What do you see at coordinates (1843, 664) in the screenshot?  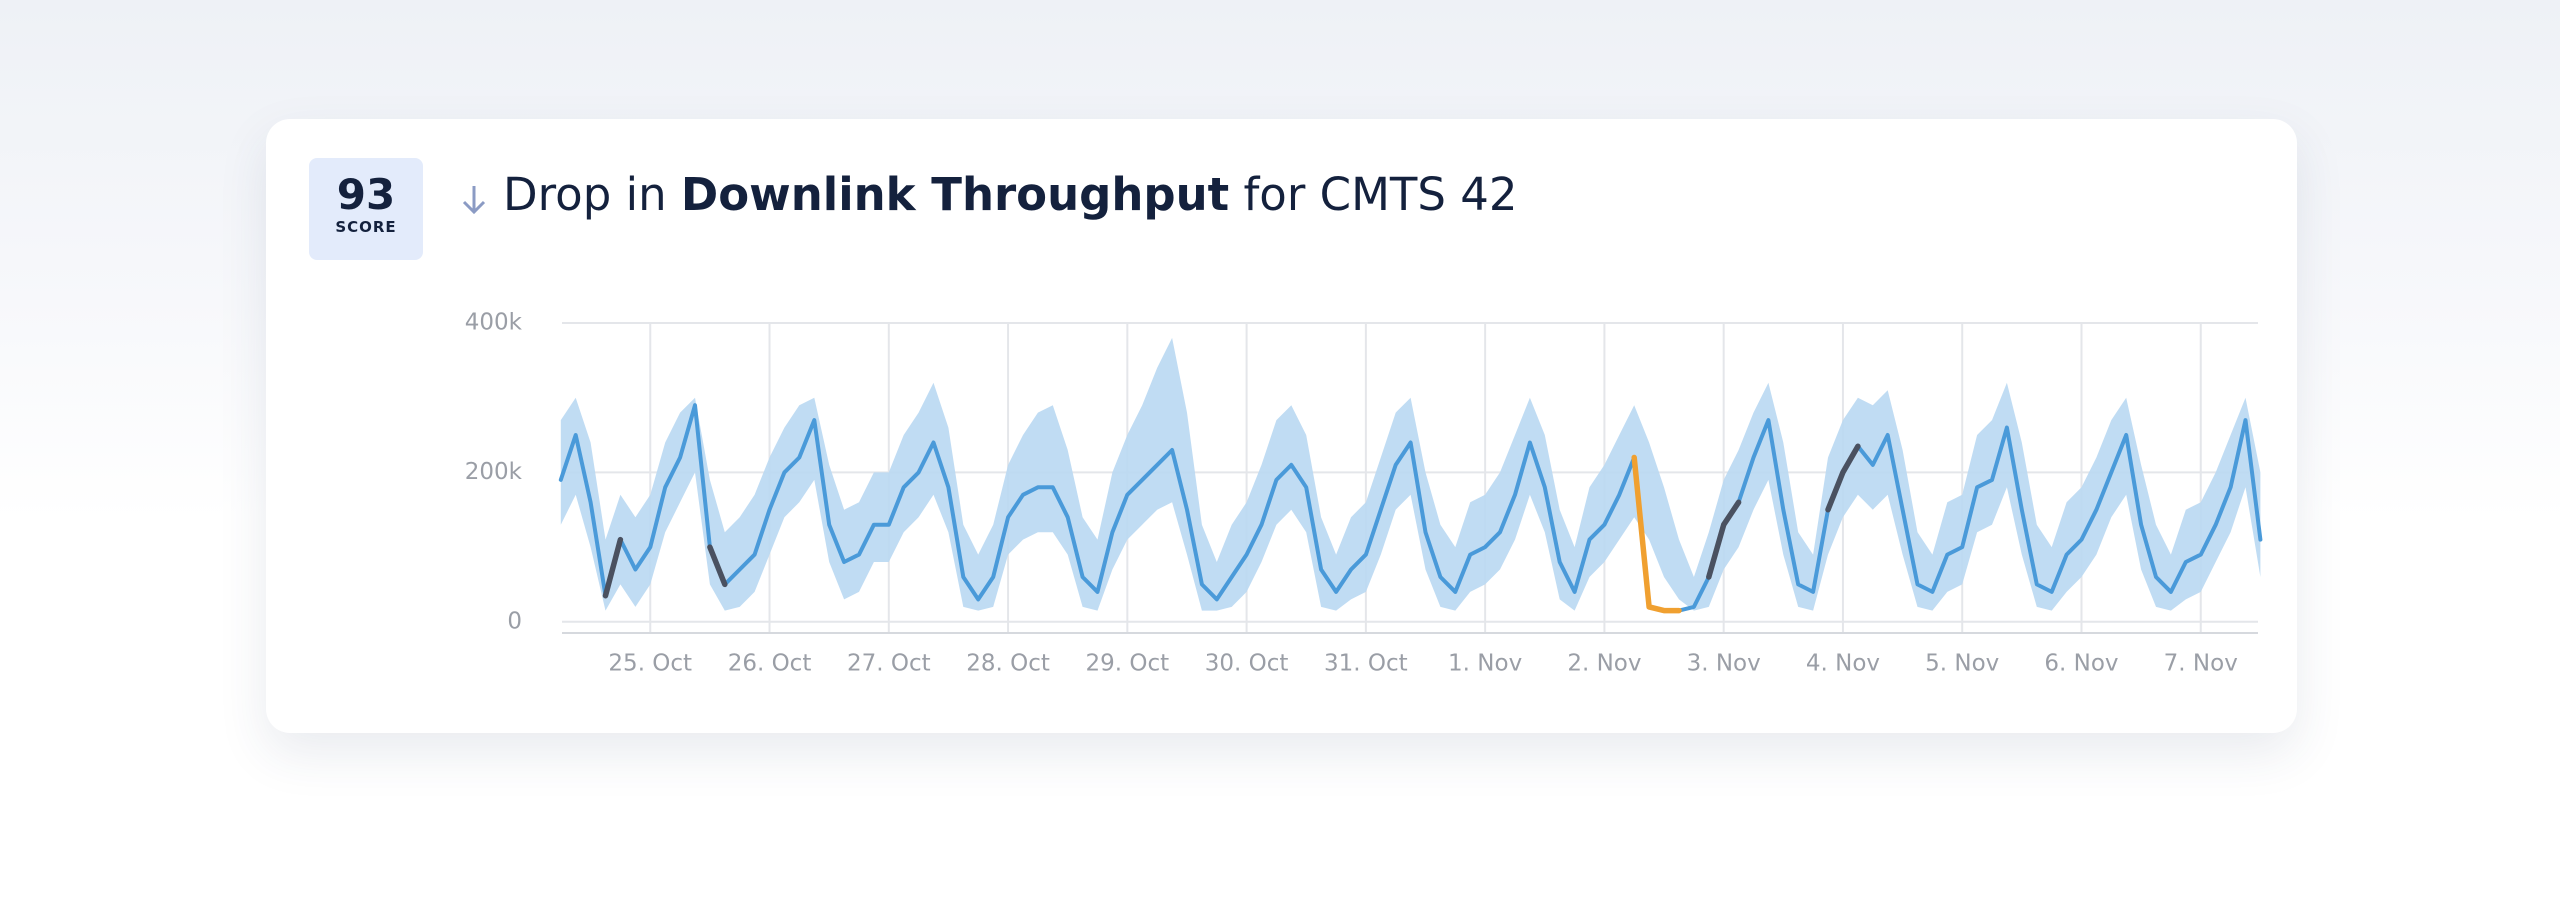 I see `x-tick-label: 4. Nov` at bounding box center [1843, 664].